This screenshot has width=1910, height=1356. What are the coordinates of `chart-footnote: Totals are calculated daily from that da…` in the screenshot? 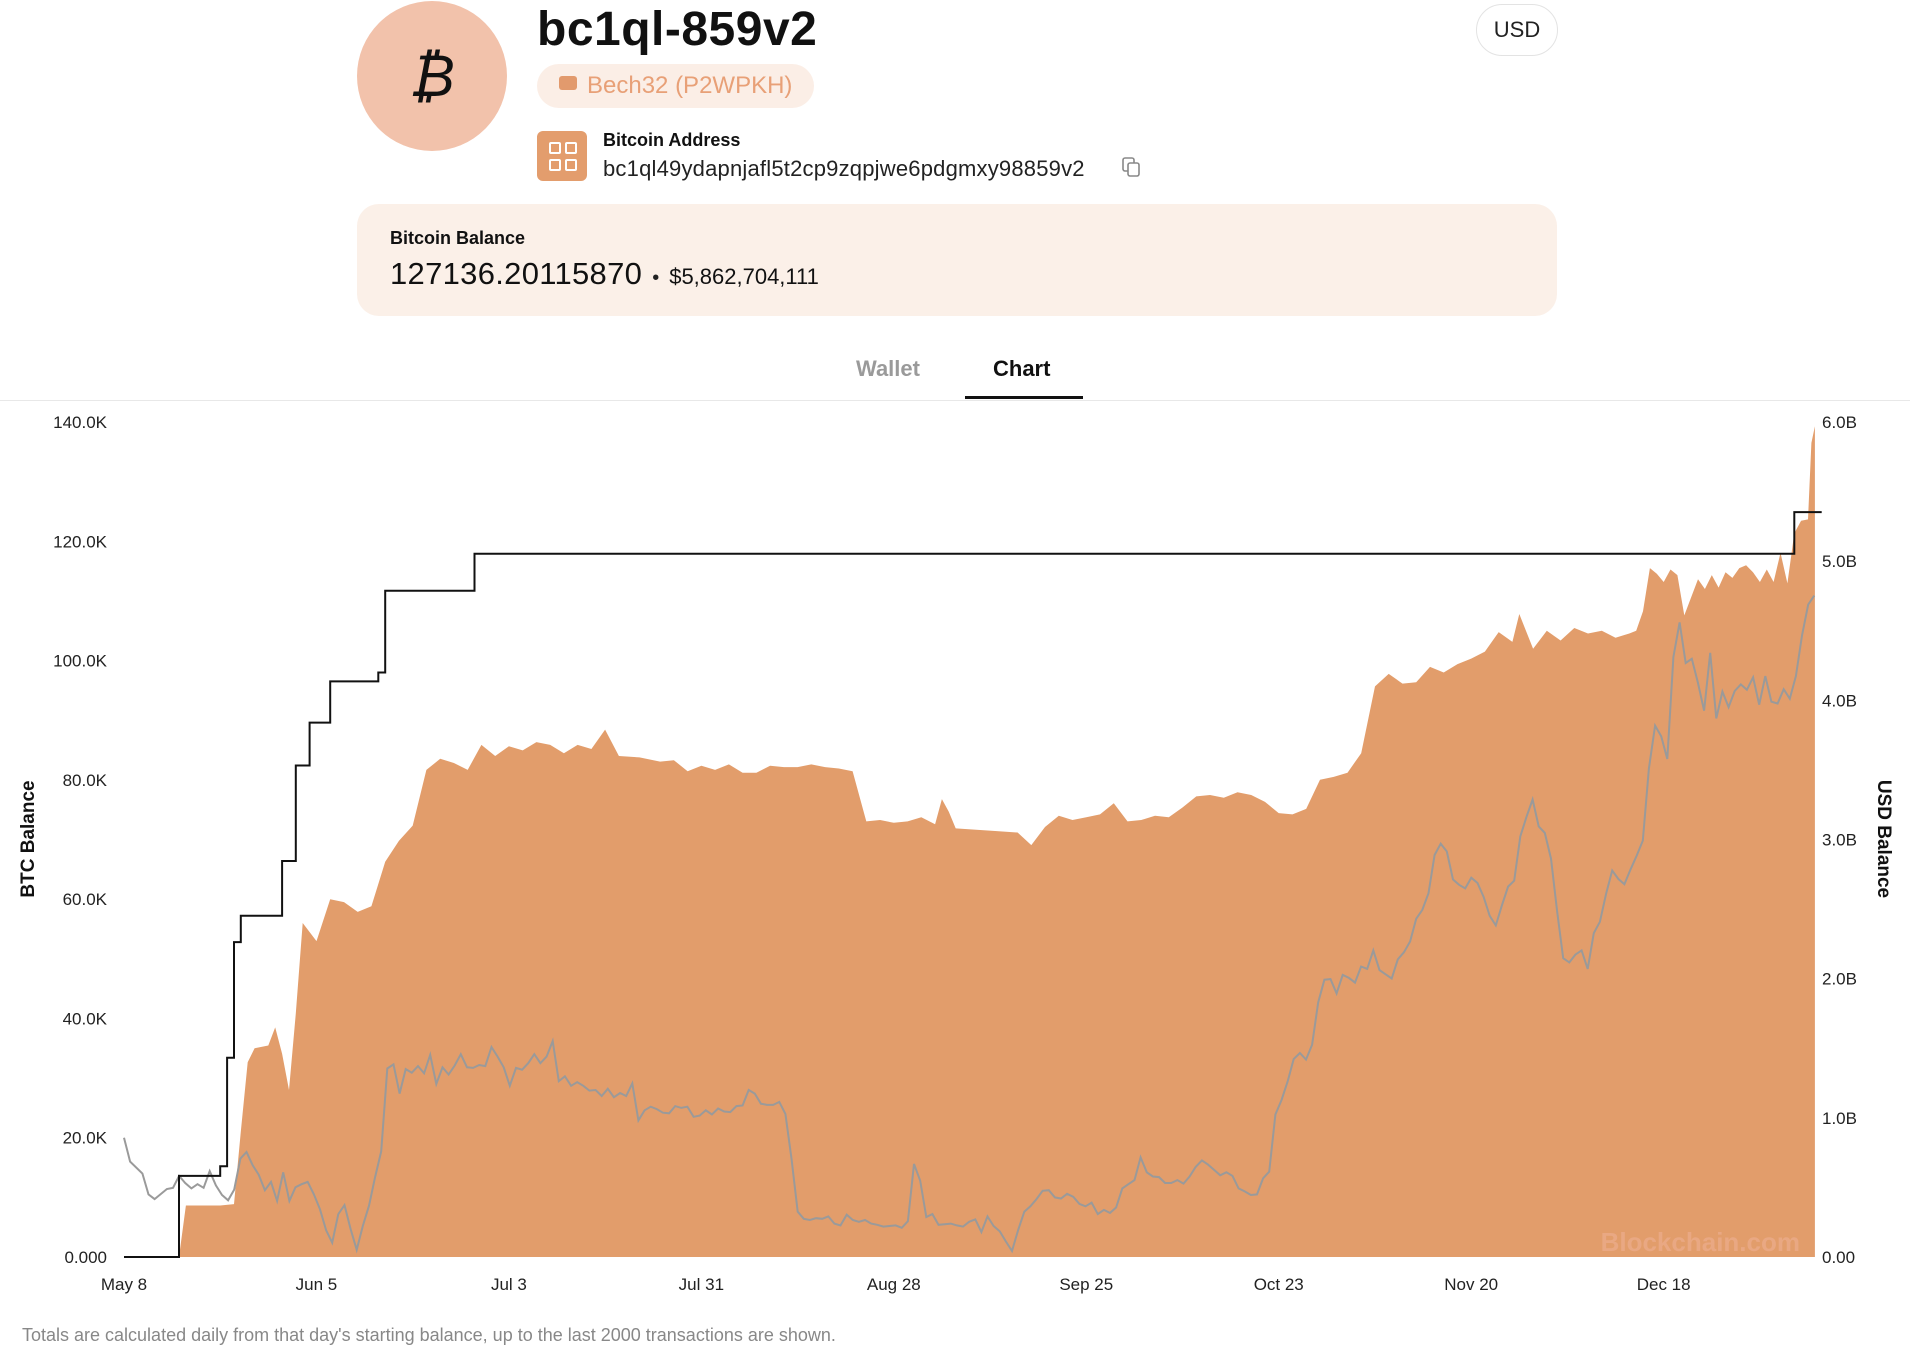 It's located at (429, 1335).